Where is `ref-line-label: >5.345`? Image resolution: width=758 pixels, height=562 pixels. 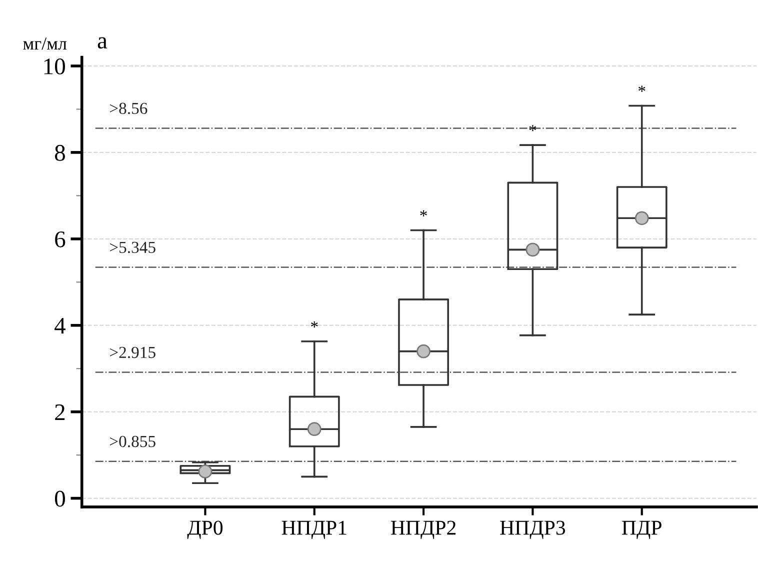
ref-line-label: >5.345 is located at coordinates (133, 248).